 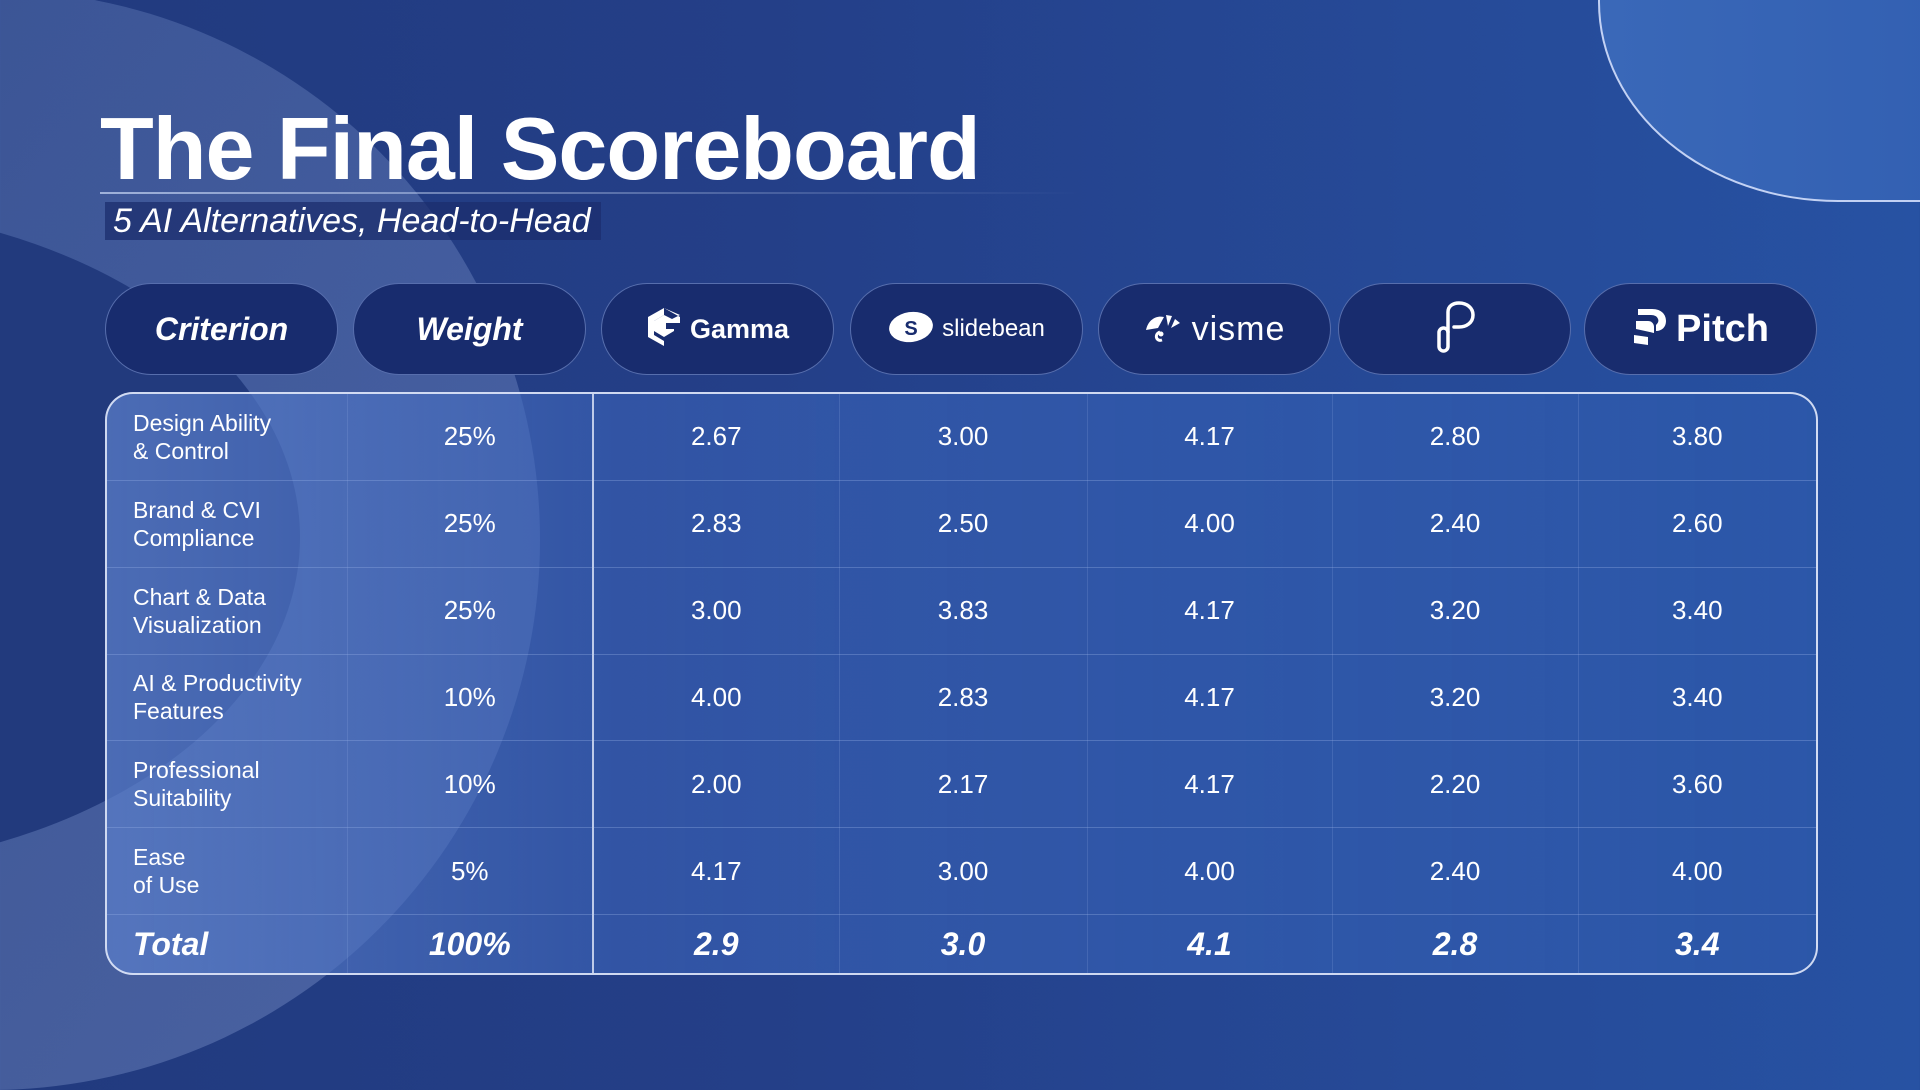 I want to click on total-score-cell: 3.4, so click(x=1697, y=943).